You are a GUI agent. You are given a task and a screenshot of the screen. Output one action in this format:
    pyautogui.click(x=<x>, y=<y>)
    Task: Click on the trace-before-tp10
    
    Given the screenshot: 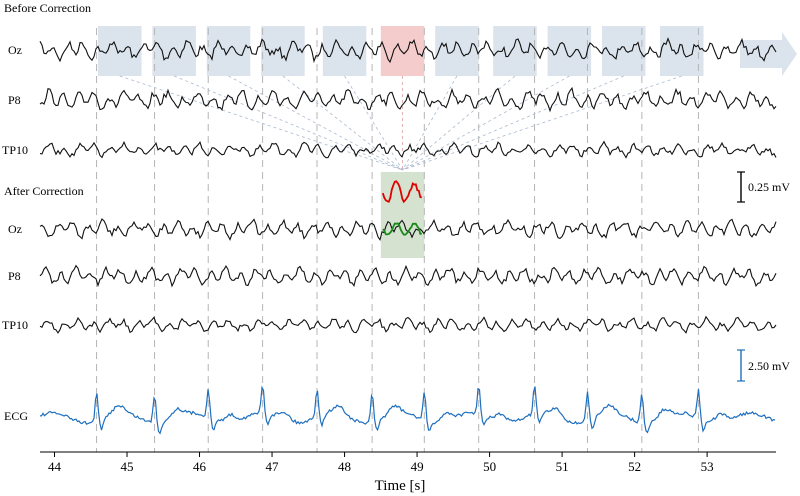 What is the action you would take?
    pyautogui.click(x=408, y=149)
    